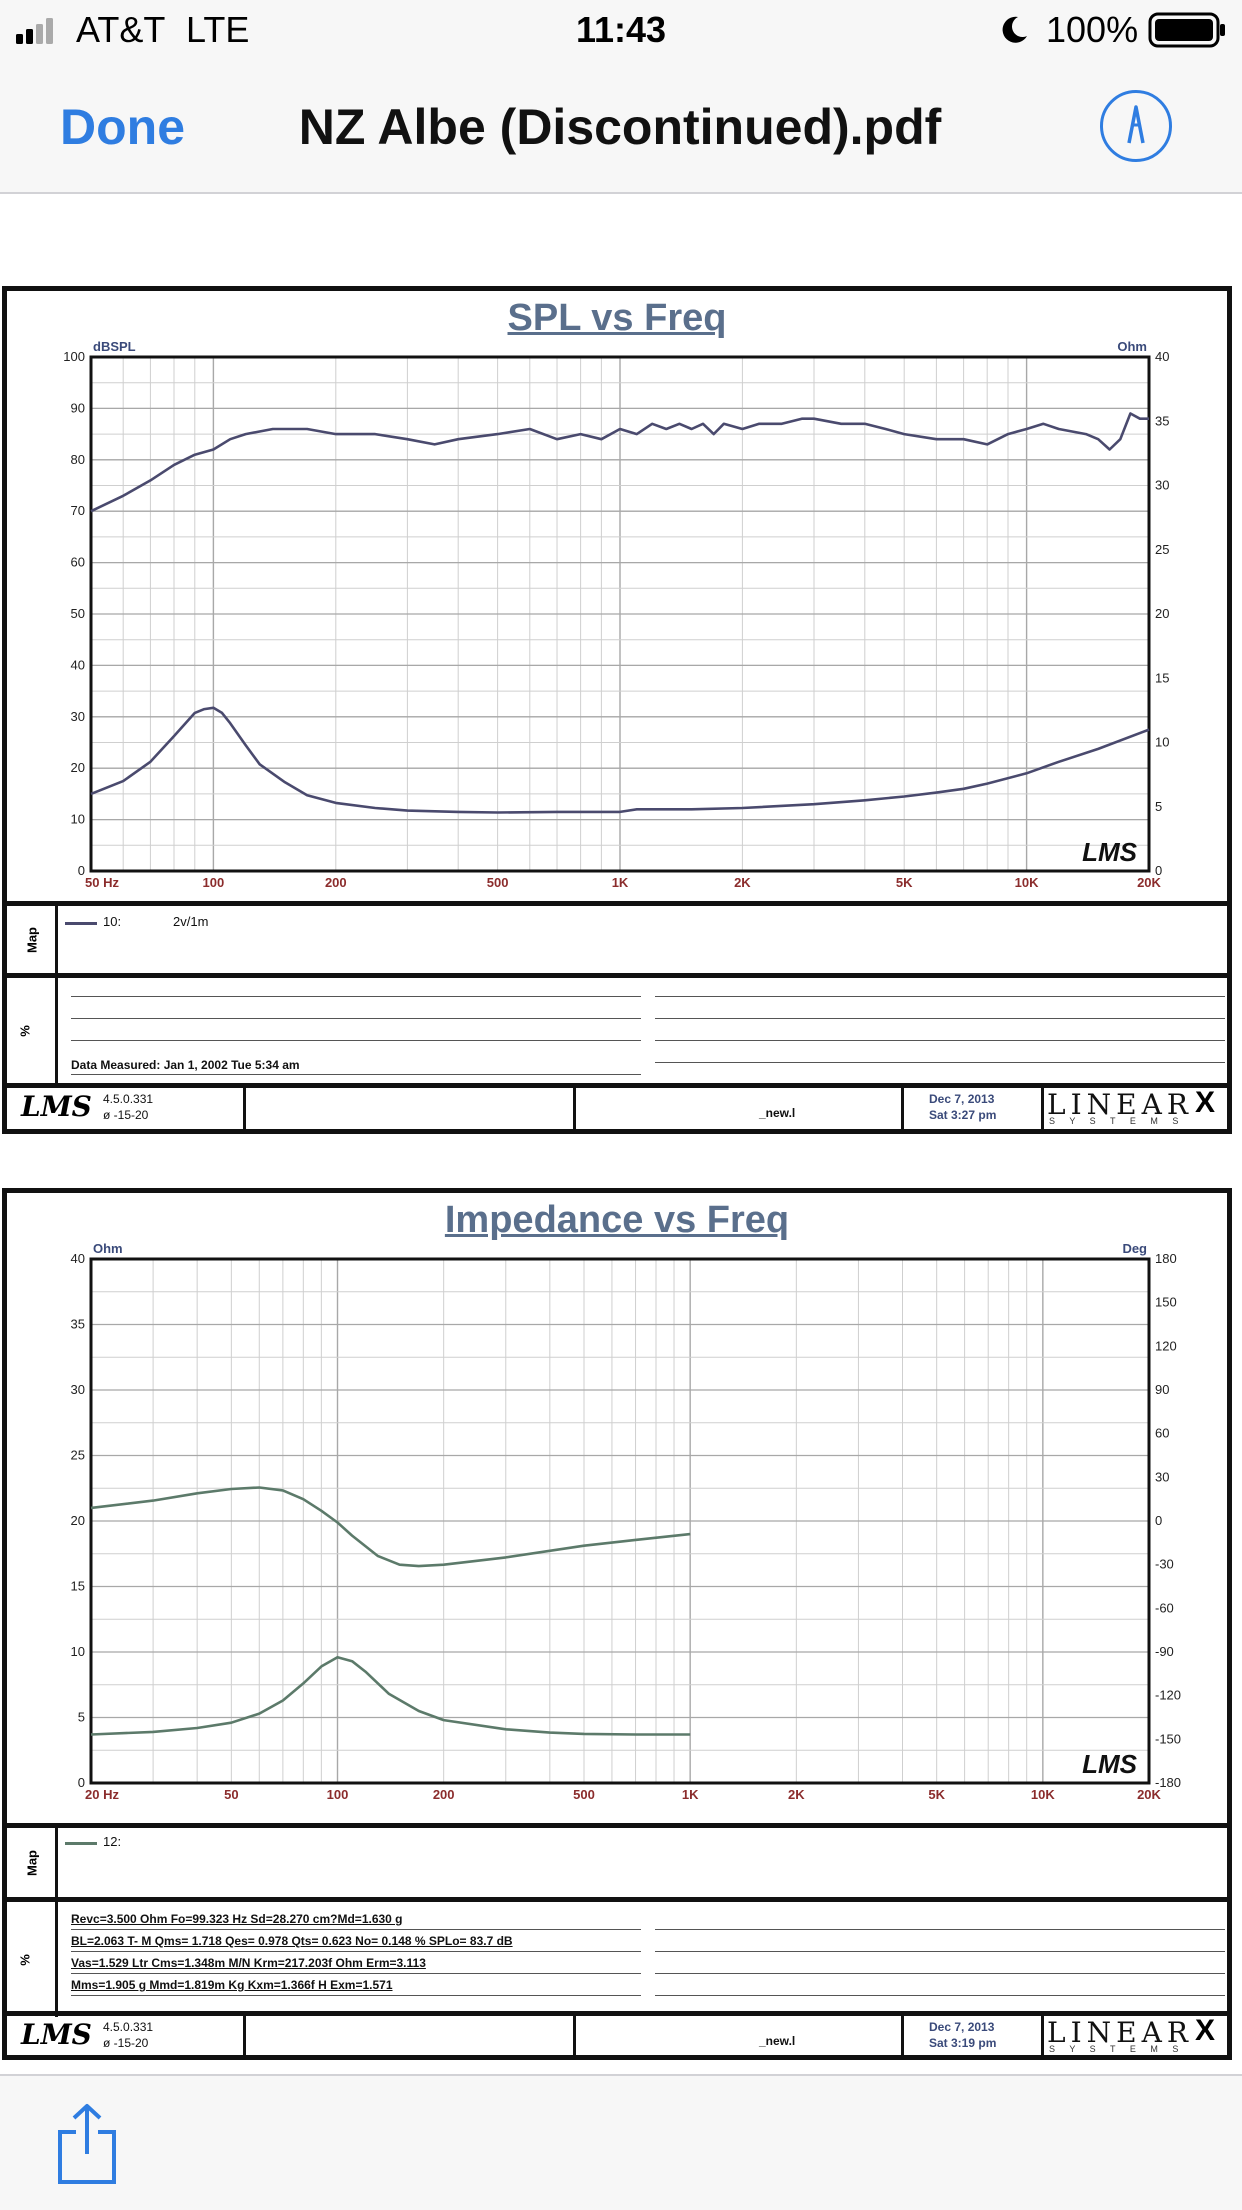 Image resolution: width=1242 pixels, height=2210 pixels. Describe the element at coordinates (1162, 1476) in the screenshot. I see `y2-tick-label: 30` at that location.